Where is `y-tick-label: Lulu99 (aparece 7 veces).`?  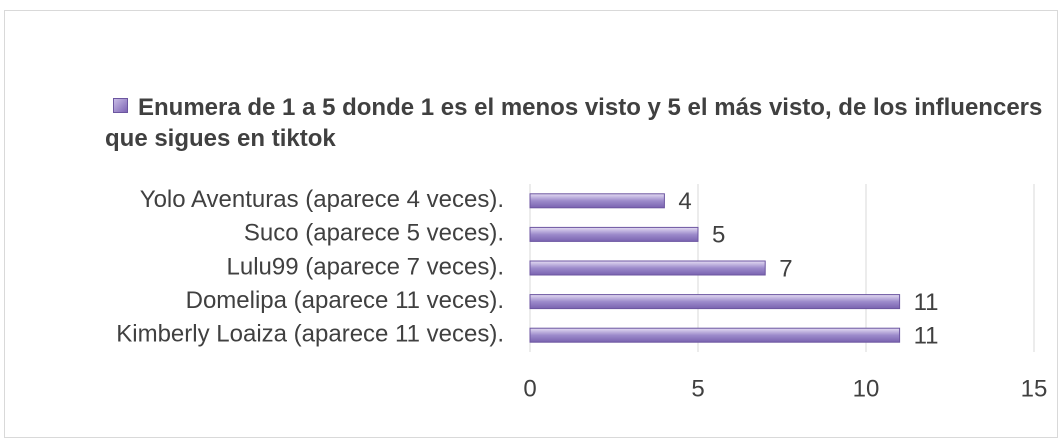
y-tick-label: Lulu99 (aparece 7 veces). is located at coordinates (366, 266).